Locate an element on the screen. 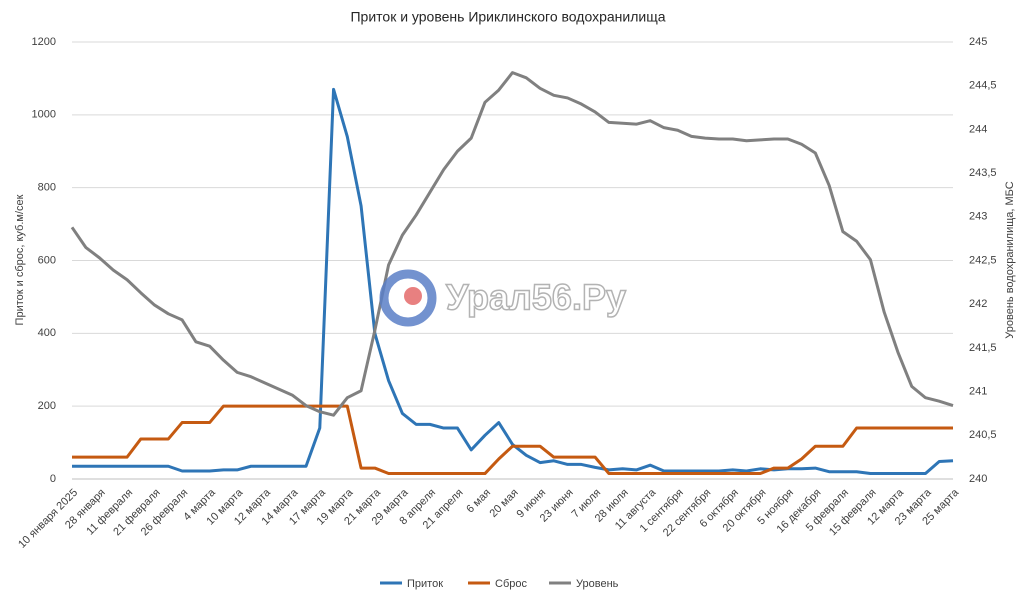 This screenshot has width=1024, height=599. y2-tick-label: 245 is located at coordinates (978, 42).